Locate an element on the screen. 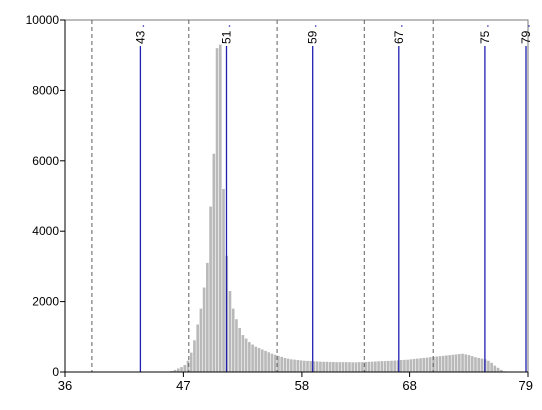 The width and height of the screenshot is (542, 410). y-tick-label: 2000 is located at coordinates (45, 302).